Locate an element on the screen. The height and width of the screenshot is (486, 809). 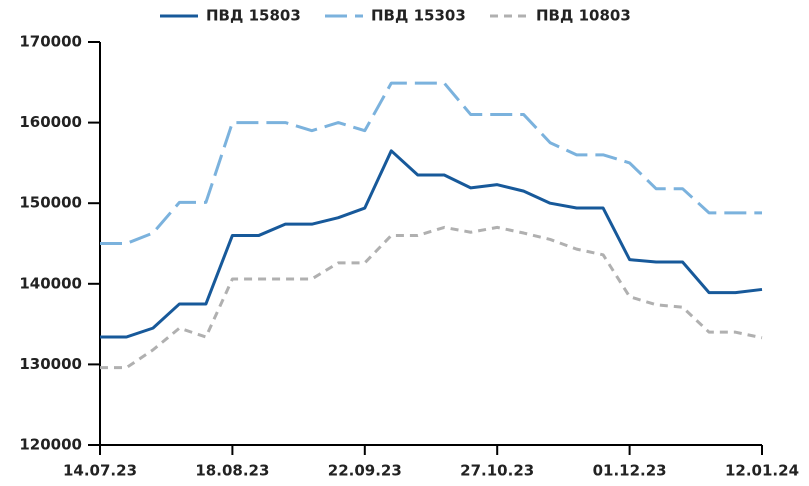
x-tick-label: 01.12.23 is located at coordinates (630, 471).